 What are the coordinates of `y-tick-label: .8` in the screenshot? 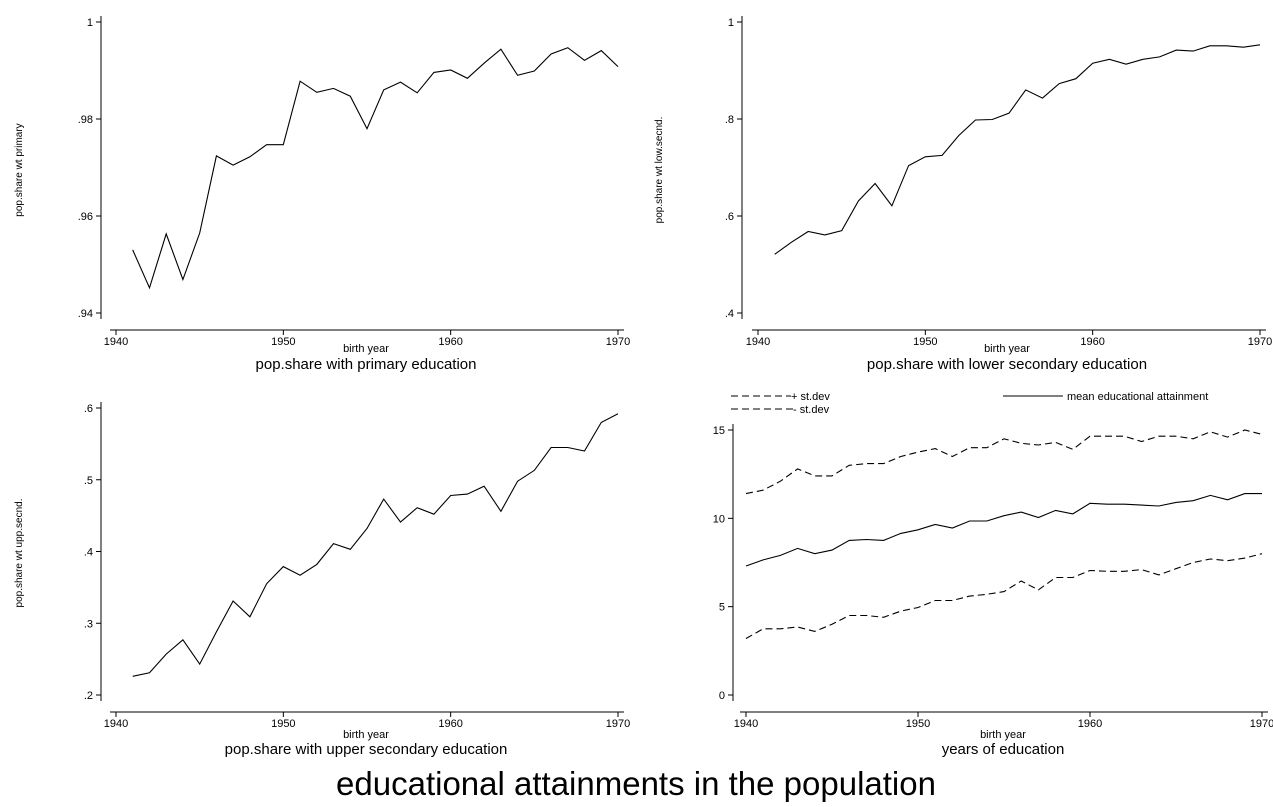 It's located at (729, 120).